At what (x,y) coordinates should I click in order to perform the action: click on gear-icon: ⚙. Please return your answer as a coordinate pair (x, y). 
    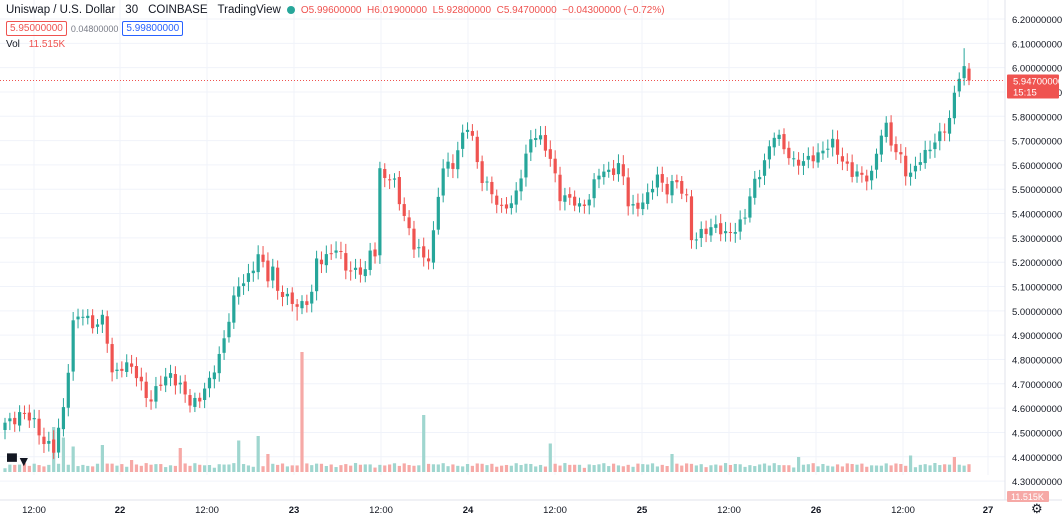
    Looking at the image, I should click on (1037, 508).